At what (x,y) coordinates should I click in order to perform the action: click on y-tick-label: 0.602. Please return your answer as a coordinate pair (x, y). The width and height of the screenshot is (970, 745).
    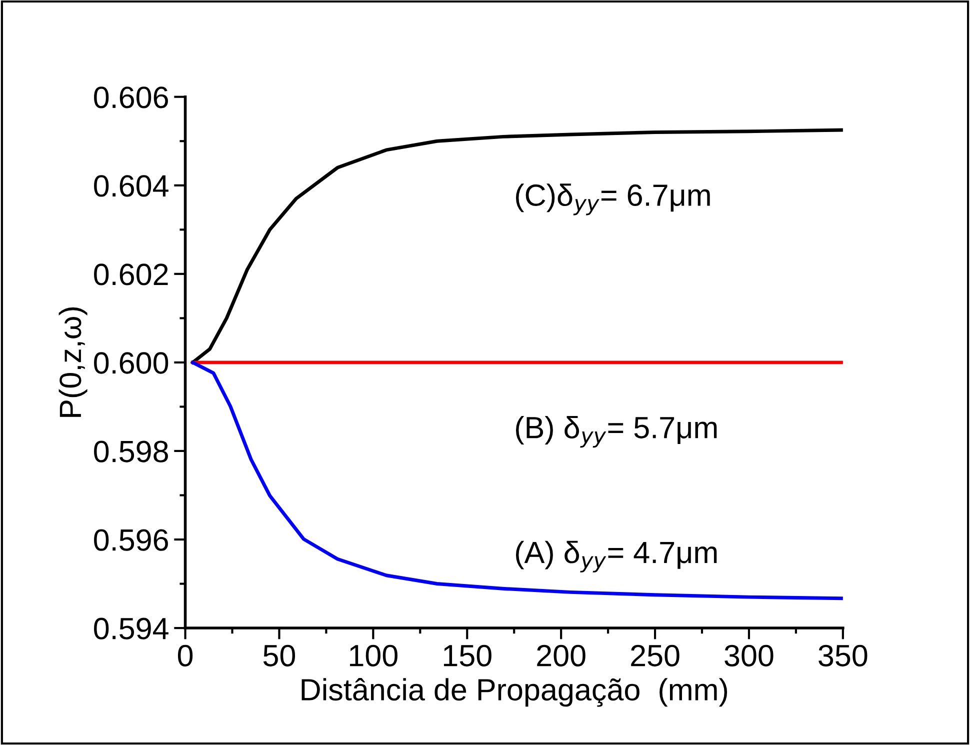
    Looking at the image, I should click on (131, 275).